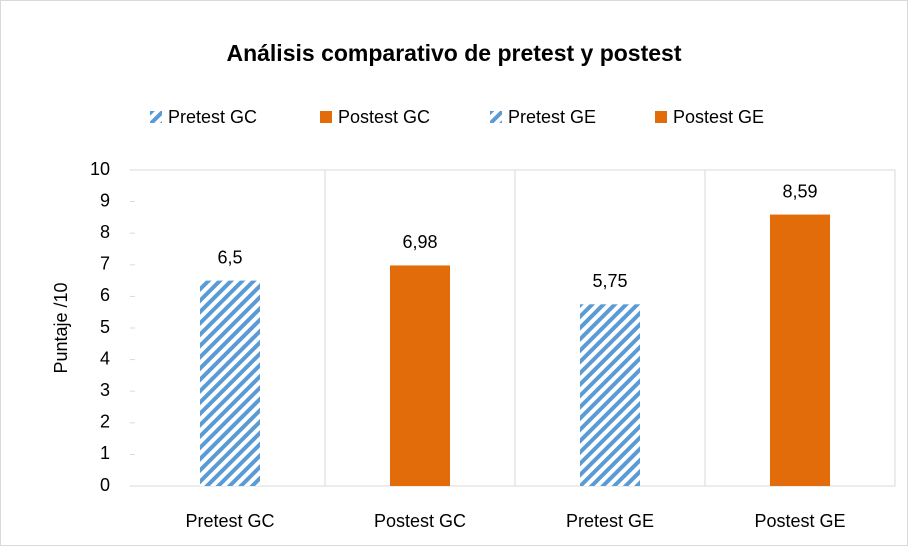 This screenshot has width=908, height=546. What do you see at coordinates (105, 358) in the screenshot?
I see `y-tick-label: 4` at bounding box center [105, 358].